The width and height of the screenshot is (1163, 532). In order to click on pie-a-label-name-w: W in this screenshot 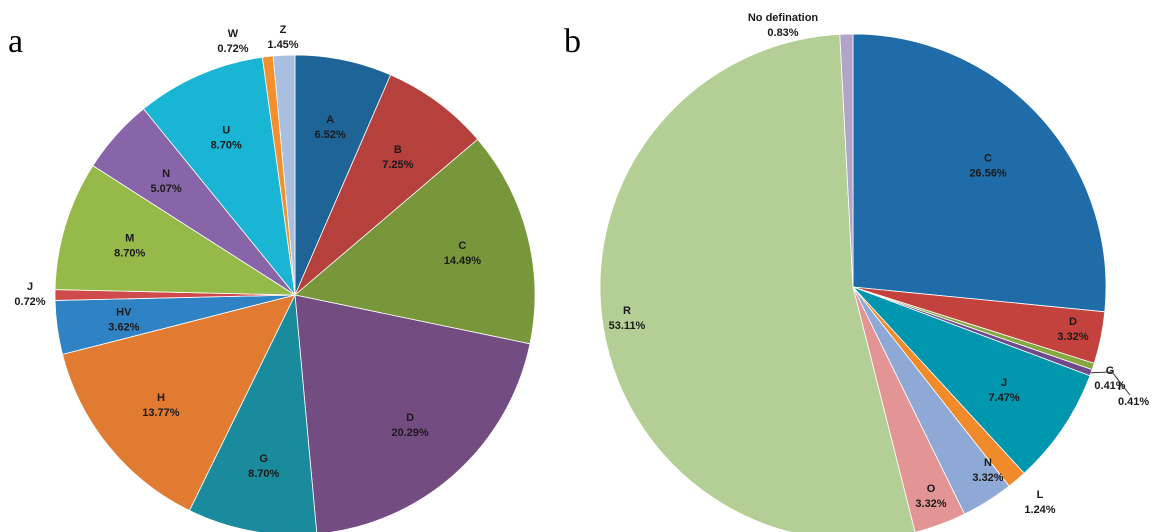, I will do `click(233, 34)`.